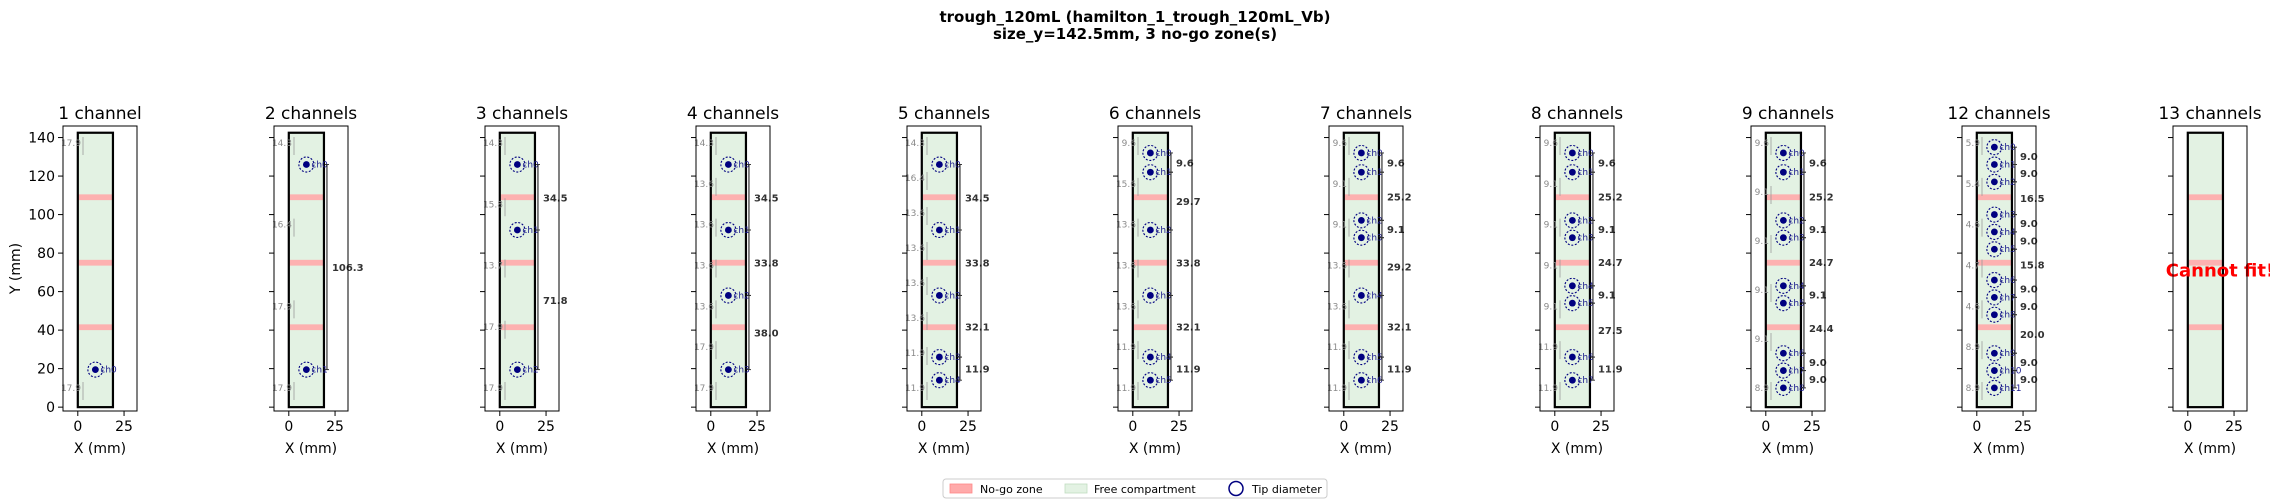 Image resolution: width=2270 pixels, height=504 pixels. I want to click on y-tick-label: 80, so click(46, 254).